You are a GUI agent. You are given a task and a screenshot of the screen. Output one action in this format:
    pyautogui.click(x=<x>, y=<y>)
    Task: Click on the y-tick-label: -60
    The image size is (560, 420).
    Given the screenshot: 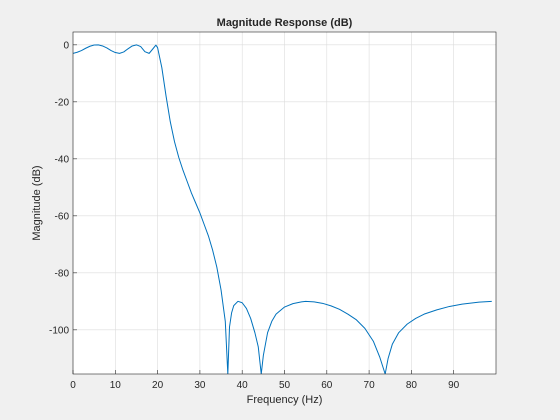 What is the action you would take?
    pyautogui.click(x=62, y=216)
    